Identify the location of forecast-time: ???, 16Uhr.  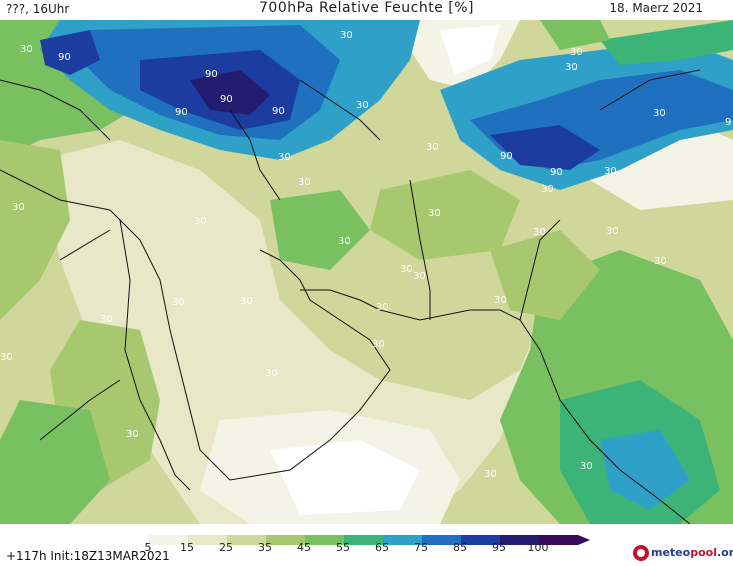
(38, 9).